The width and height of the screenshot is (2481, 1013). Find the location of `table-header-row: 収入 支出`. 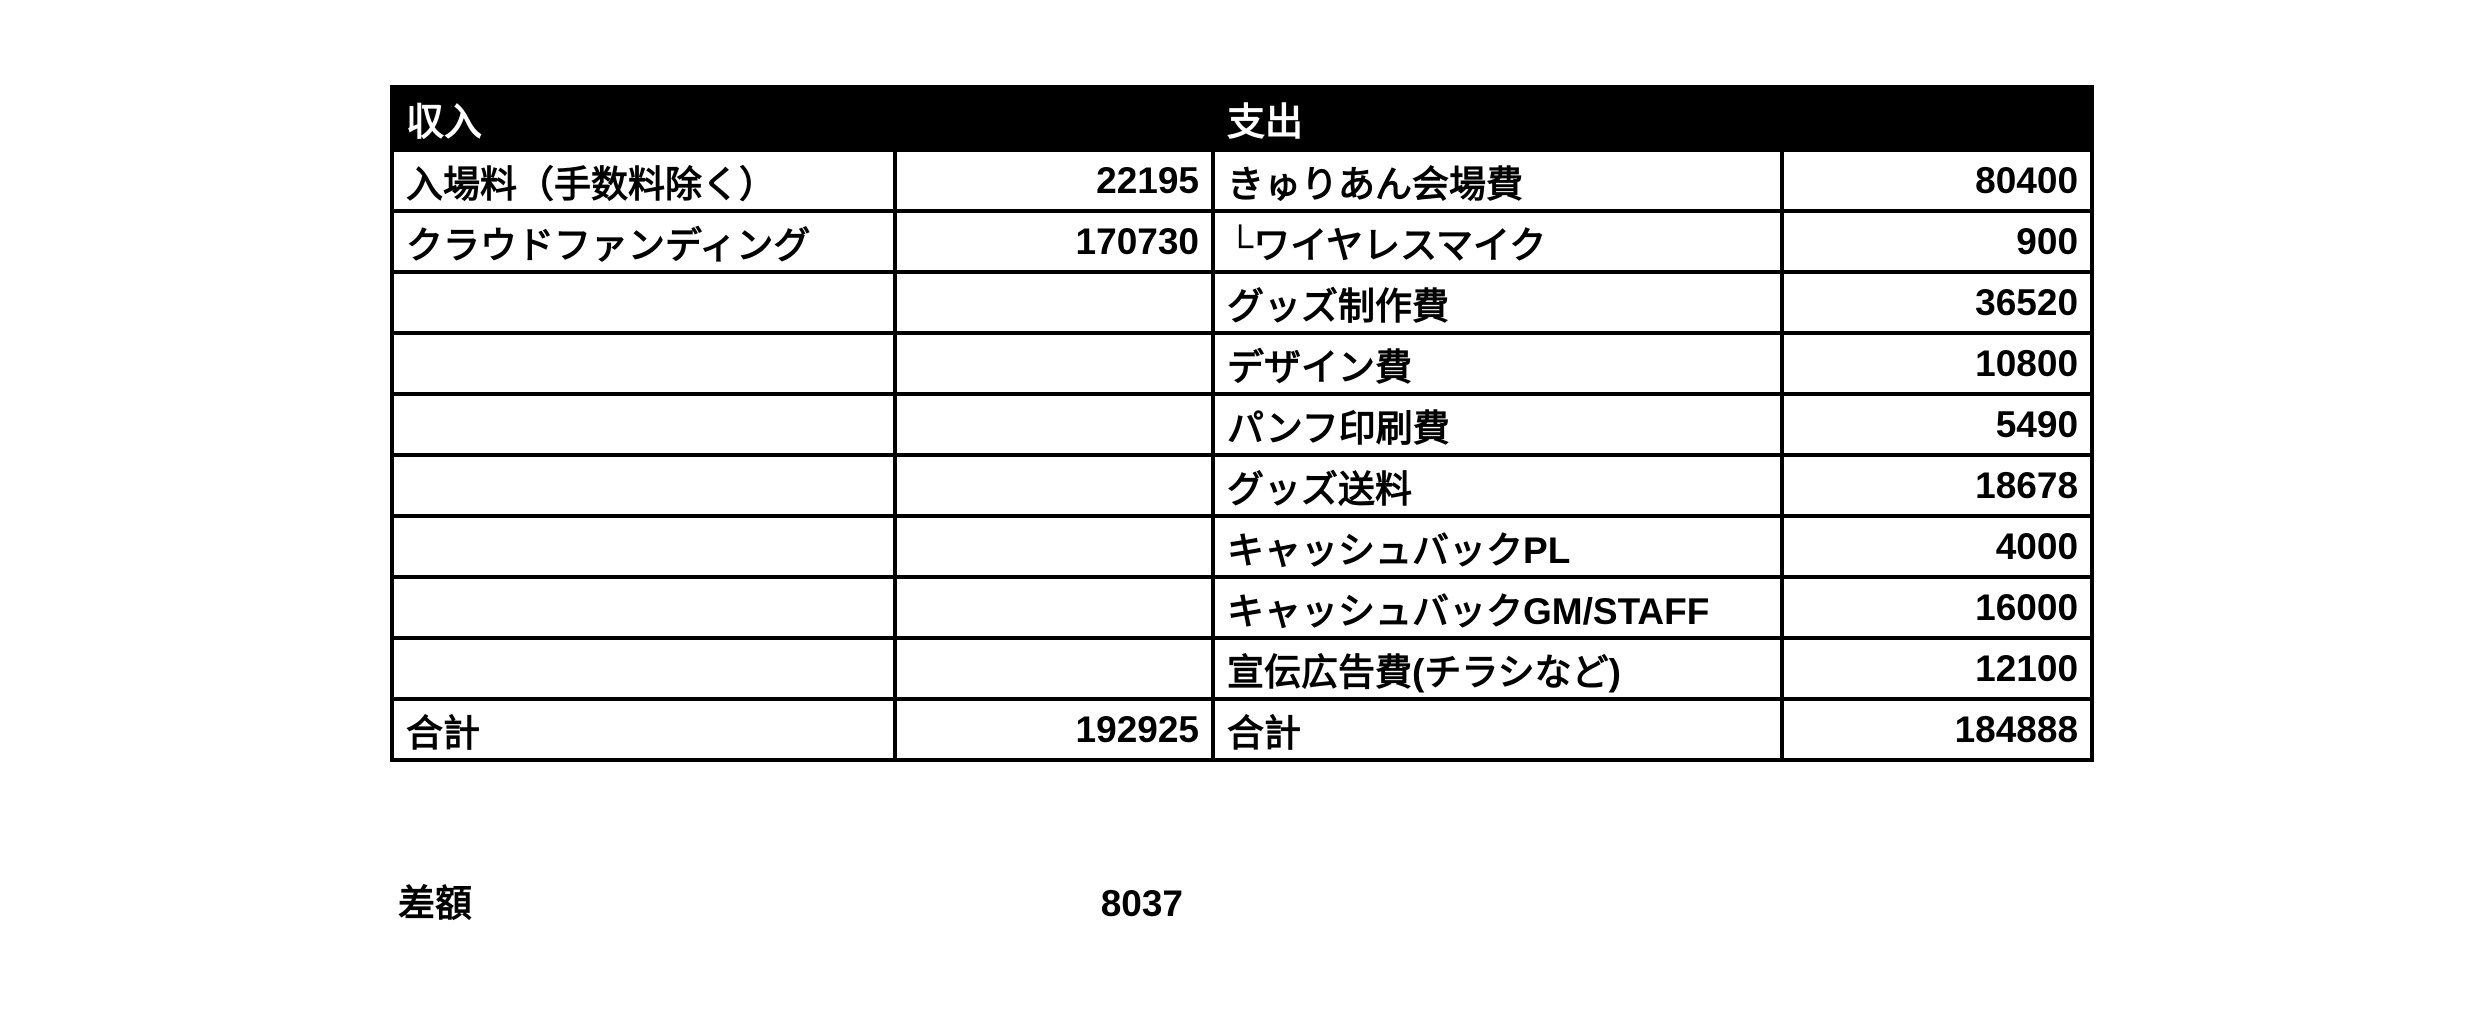

table-header-row: 収入 支出 is located at coordinates (1242, 118).